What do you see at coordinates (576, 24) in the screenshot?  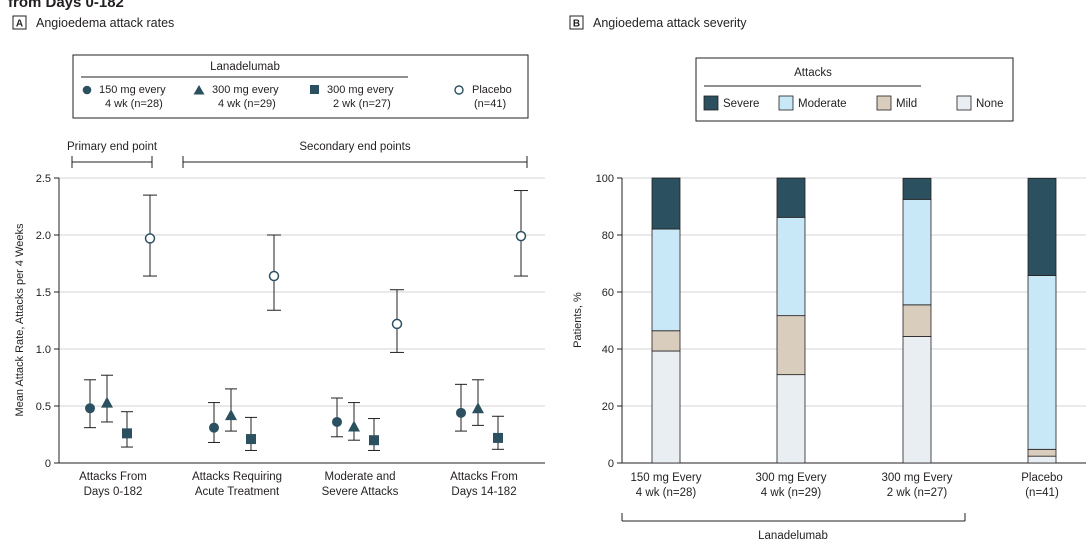 I see `panel-b-letter: B` at bounding box center [576, 24].